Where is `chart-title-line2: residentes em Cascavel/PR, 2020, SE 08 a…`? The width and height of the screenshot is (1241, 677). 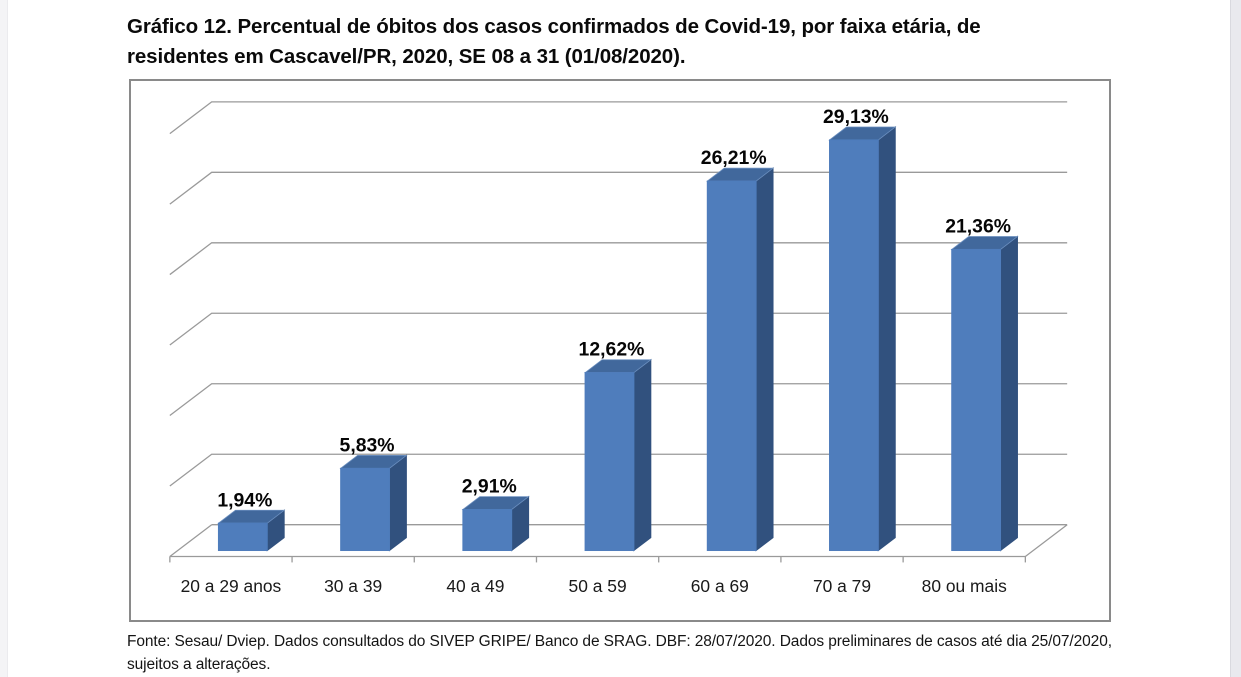 chart-title-line2: residentes em Cascavel/PR, 2020, SE 08 a… is located at coordinates (406, 57).